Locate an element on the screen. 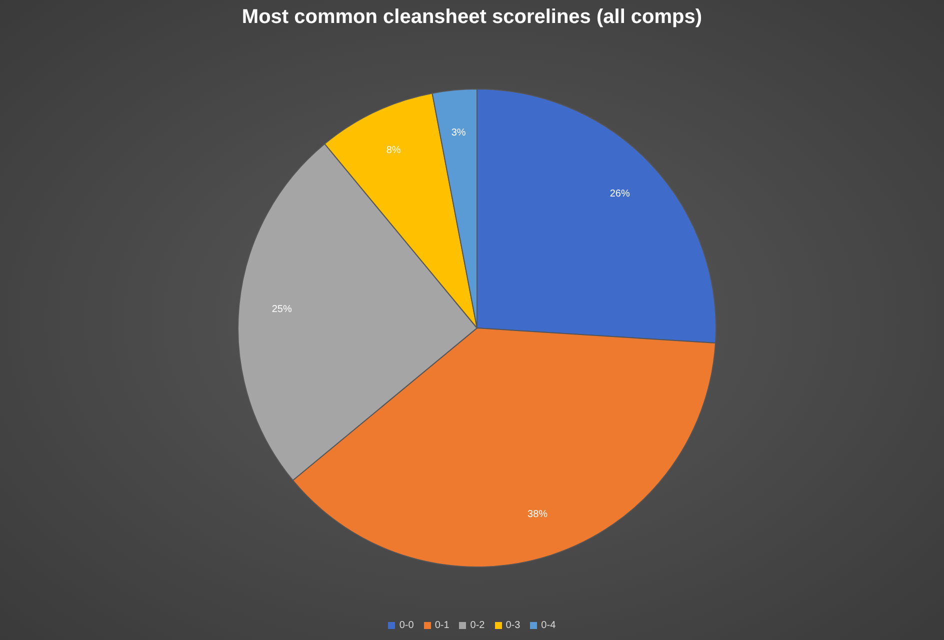 This screenshot has height=640, width=944. data-label: 3% is located at coordinates (458, 132).